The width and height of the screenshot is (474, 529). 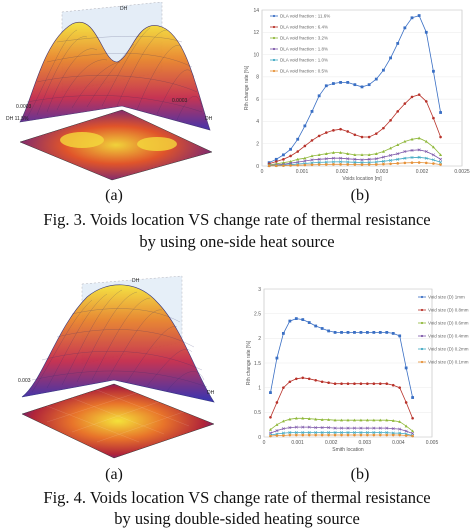 What do you see at coordinates (348, 450) in the screenshot?
I see `x-axis-label: Smith location` at bounding box center [348, 450].